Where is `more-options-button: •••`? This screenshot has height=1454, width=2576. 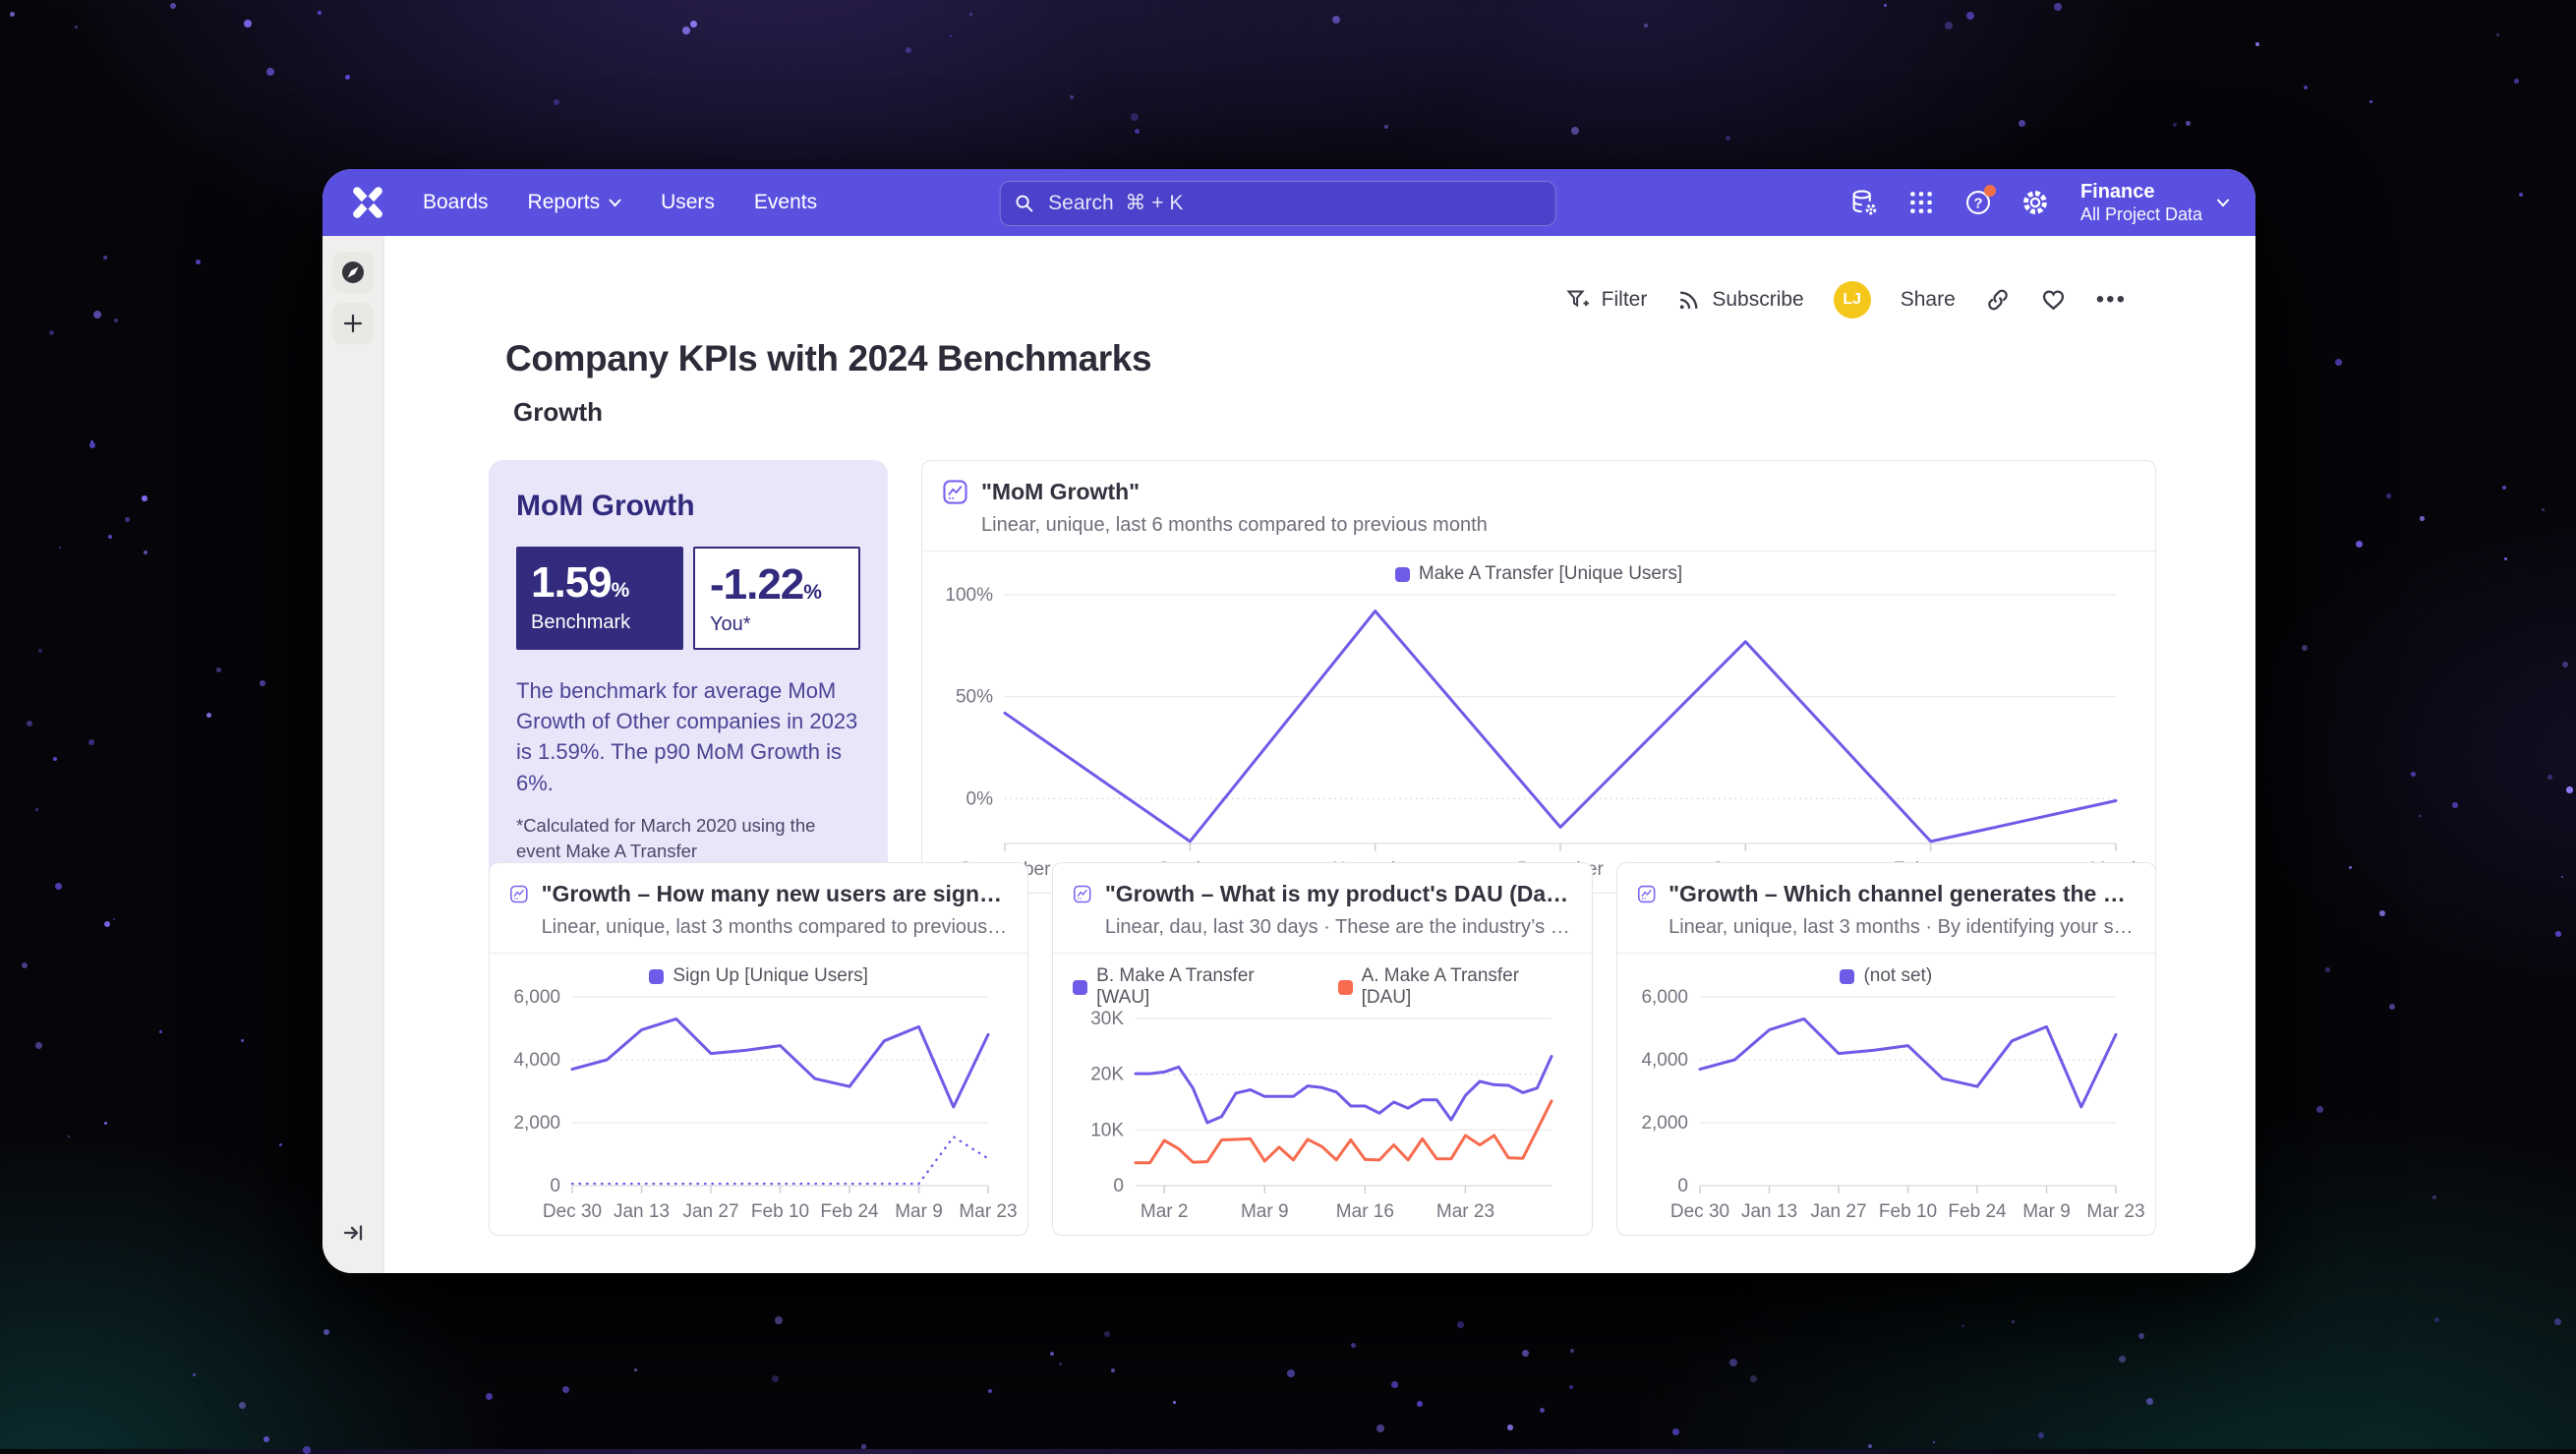 more-options-button: ••• is located at coordinates (2111, 299).